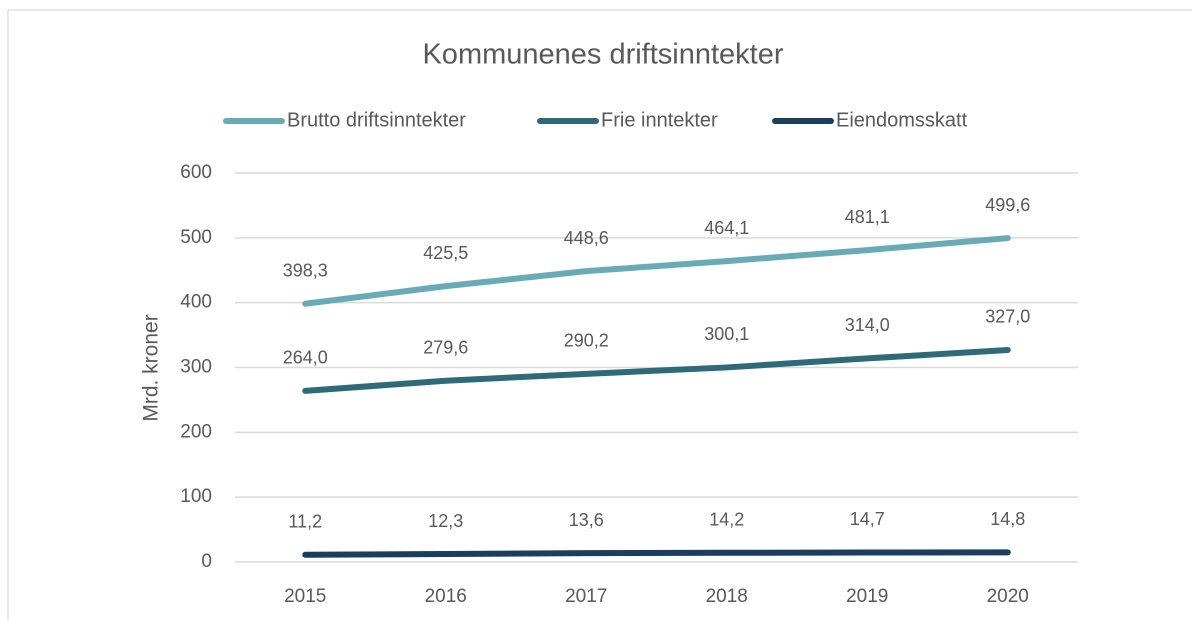  Describe the element at coordinates (305, 358) in the screenshot. I see `data-label: 264,0` at that location.